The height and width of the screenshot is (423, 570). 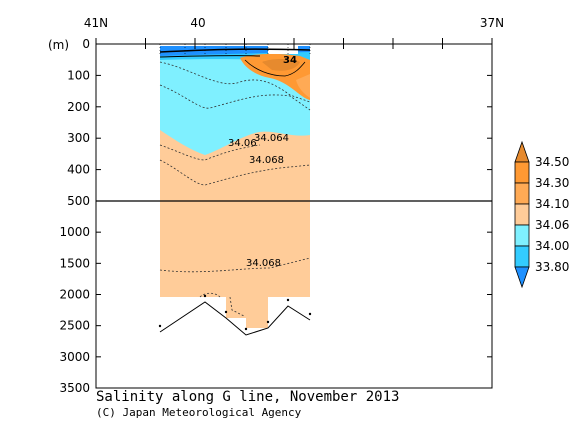 I want to click on colorbar-label-5: 34.50, so click(x=552, y=162).